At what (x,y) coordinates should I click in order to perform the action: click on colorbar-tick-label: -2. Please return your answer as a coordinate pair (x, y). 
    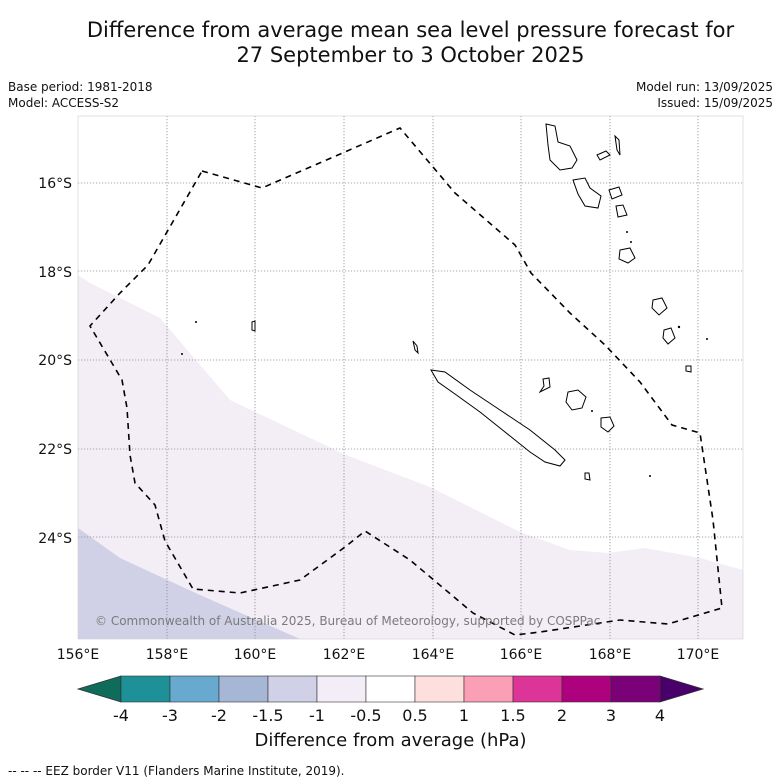
    Looking at the image, I should click on (219, 715).